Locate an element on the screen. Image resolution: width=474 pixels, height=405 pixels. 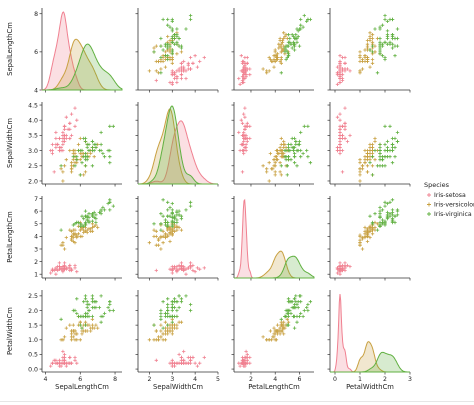
scatter-iris-virginica is located at coordinates (296, 150).